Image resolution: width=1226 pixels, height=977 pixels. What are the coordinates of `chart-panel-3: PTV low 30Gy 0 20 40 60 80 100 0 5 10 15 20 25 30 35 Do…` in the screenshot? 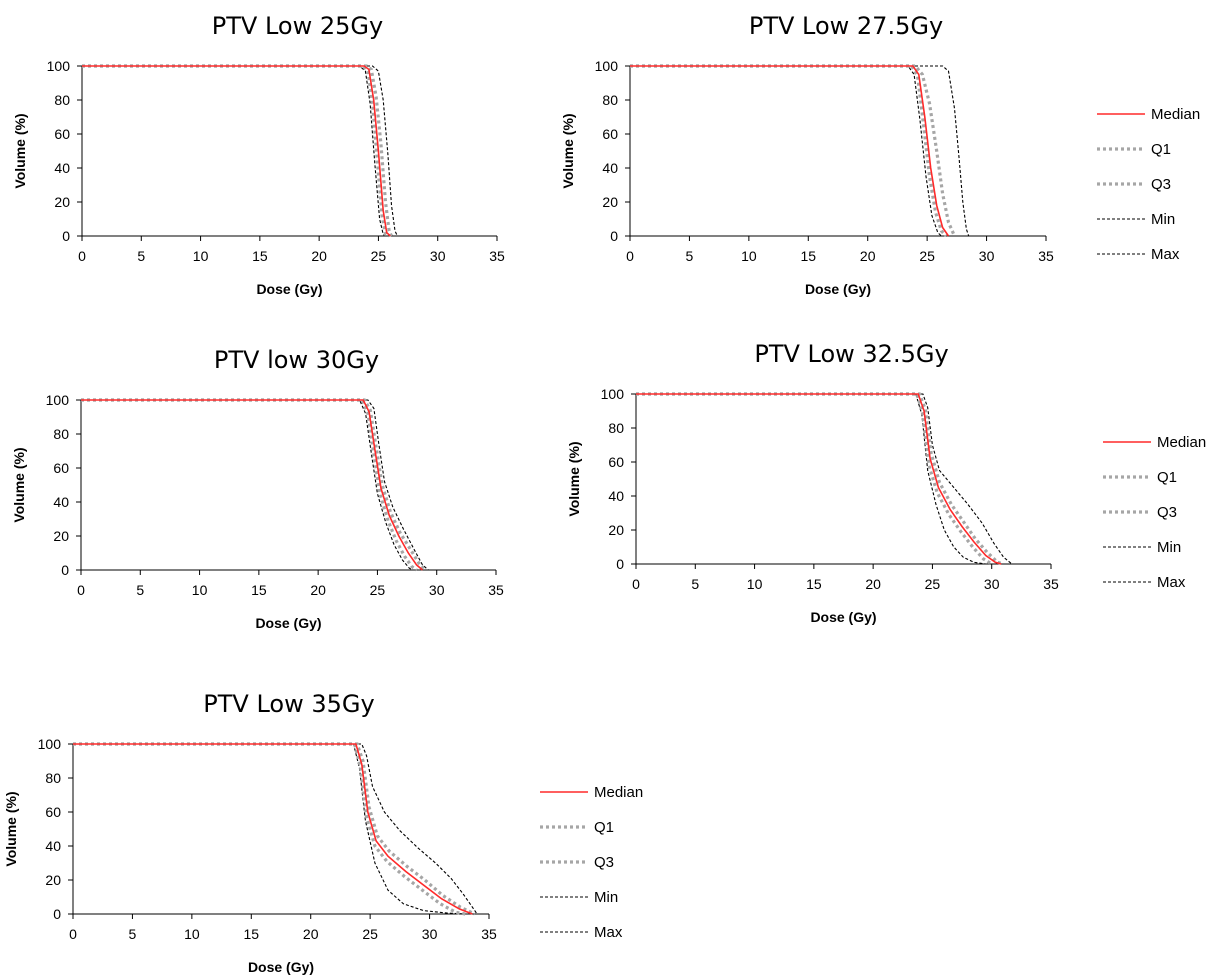 It's located at (257, 488).